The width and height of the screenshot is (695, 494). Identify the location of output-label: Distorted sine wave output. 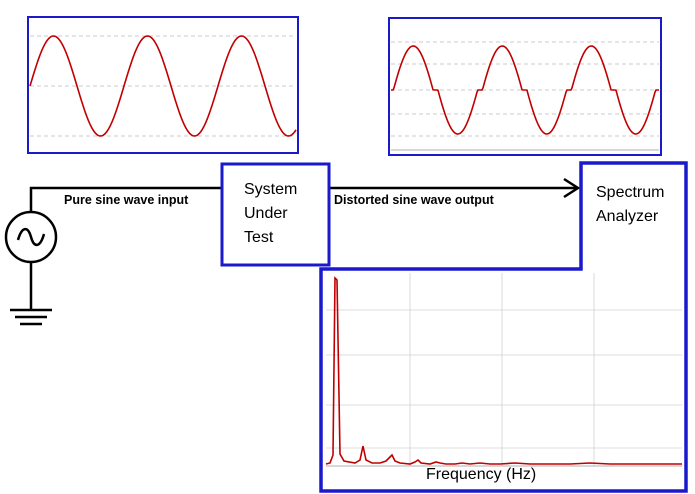
(414, 200).